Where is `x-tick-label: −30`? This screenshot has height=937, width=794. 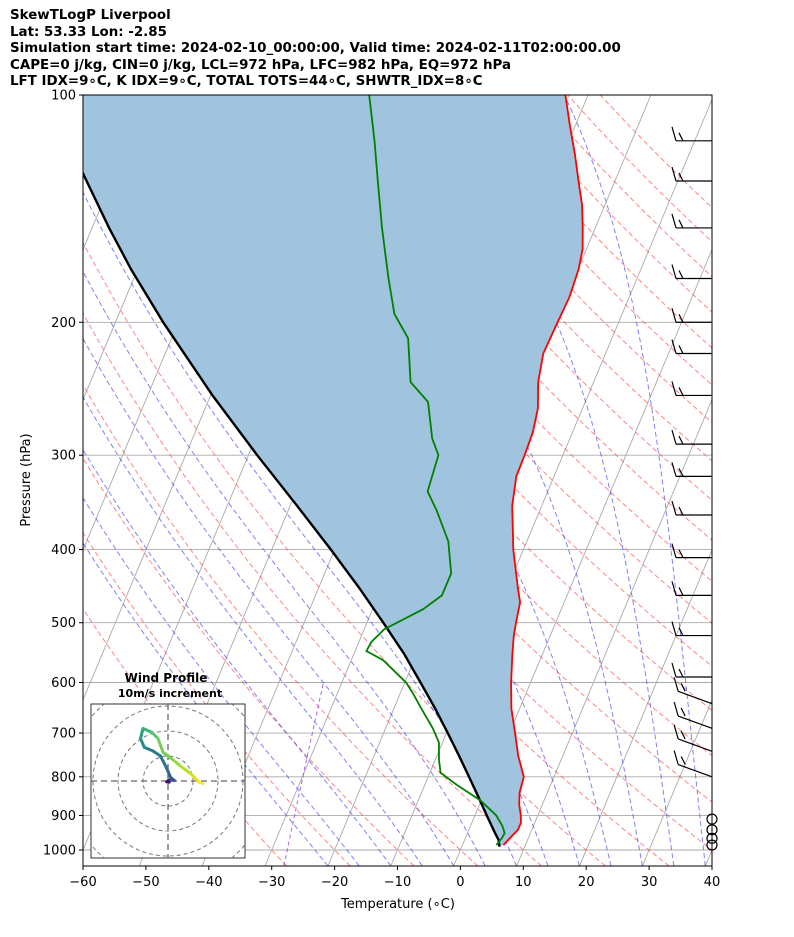 x-tick-label: −30 is located at coordinates (271, 882).